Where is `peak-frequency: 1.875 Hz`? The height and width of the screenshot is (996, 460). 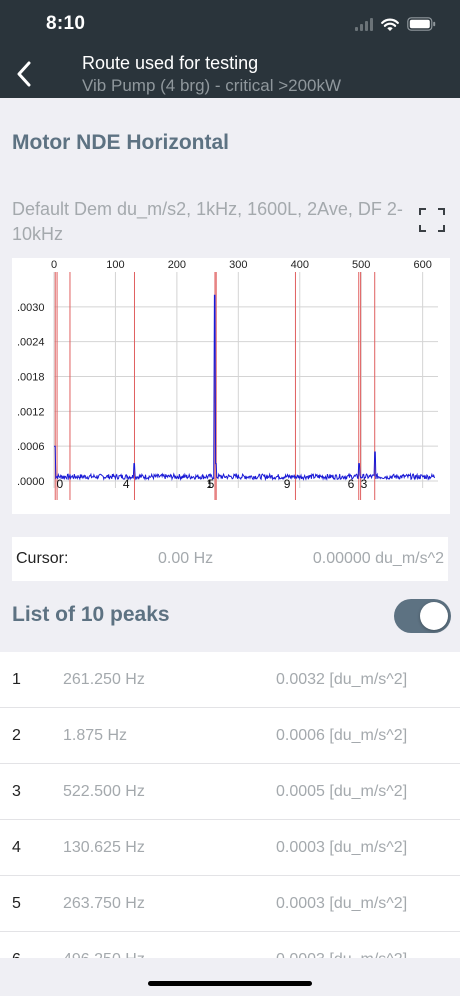 peak-frequency: 1.875 Hz is located at coordinates (95, 735).